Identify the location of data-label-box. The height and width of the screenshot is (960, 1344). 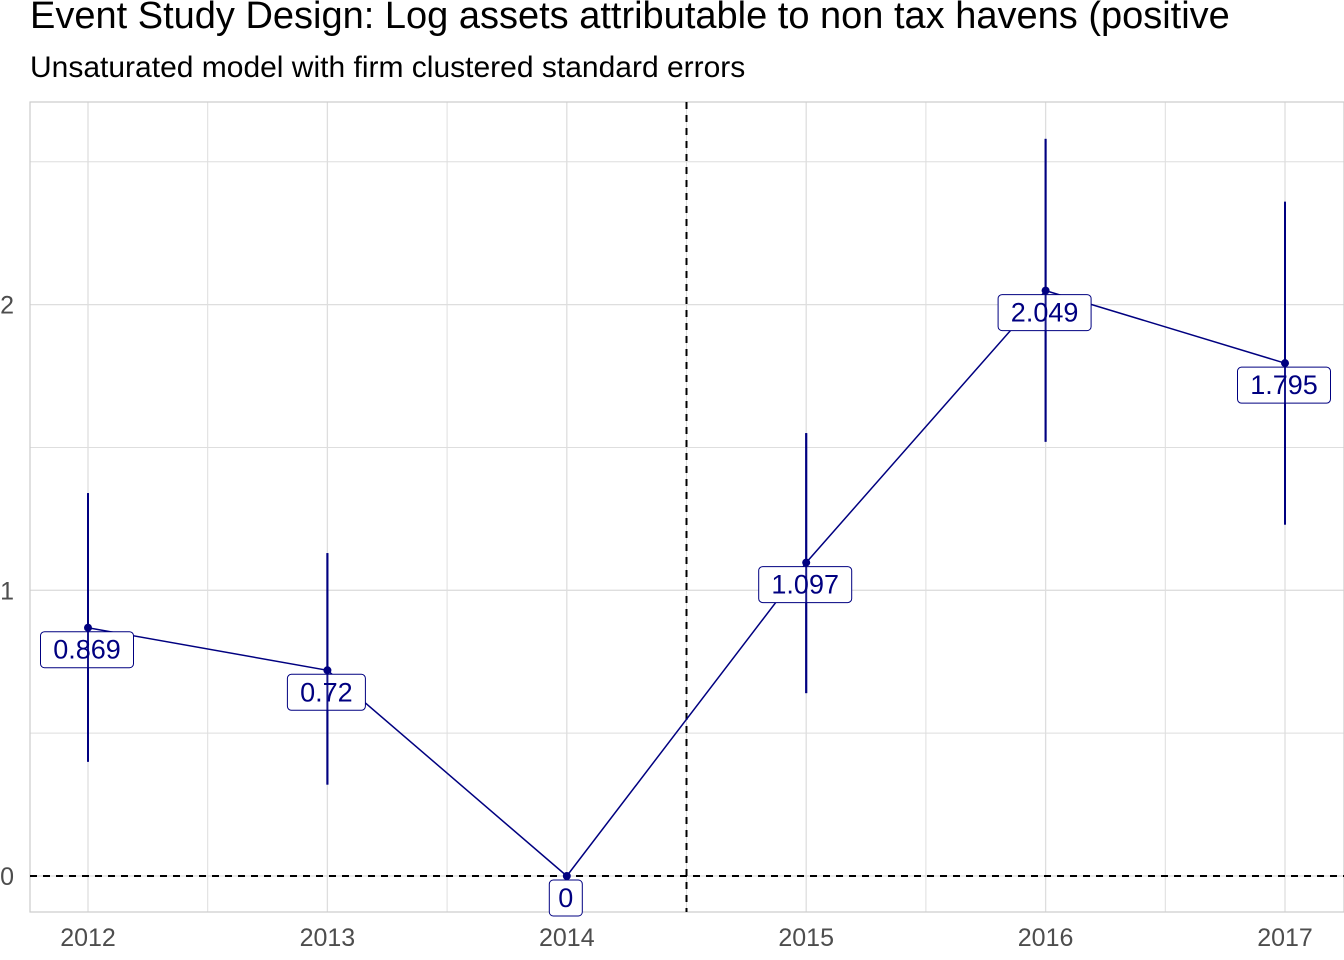
(565, 898).